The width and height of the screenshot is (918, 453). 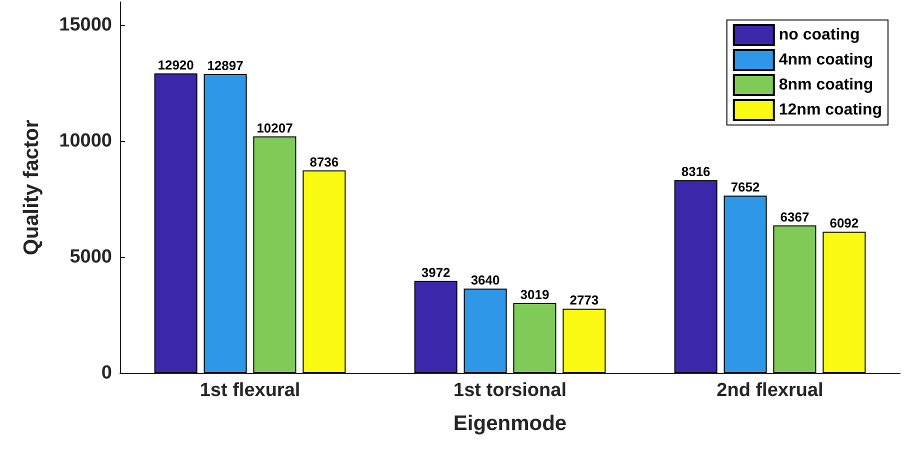 What do you see at coordinates (250, 390) in the screenshot?
I see `x-tick-label: 1st flexural` at bounding box center [250, 390].